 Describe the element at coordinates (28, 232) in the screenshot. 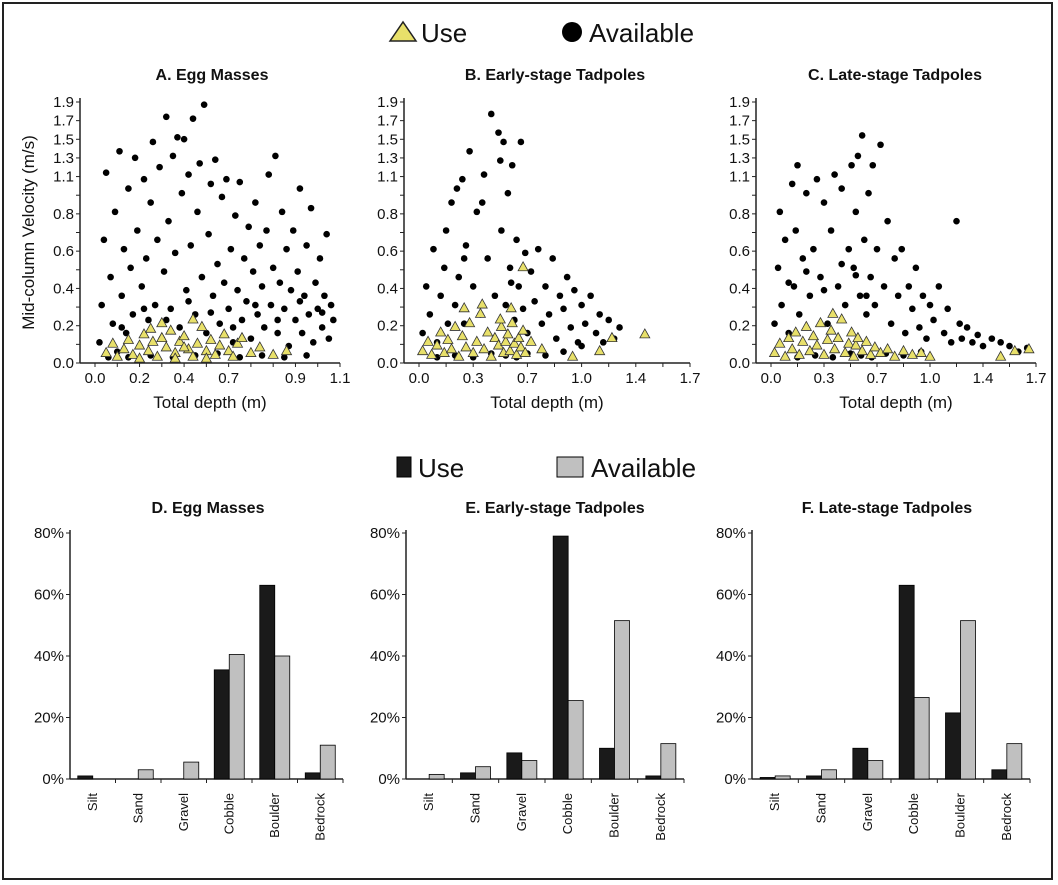

I see `y-axis-label: Mid-column Velocity (m/s)` at that location.